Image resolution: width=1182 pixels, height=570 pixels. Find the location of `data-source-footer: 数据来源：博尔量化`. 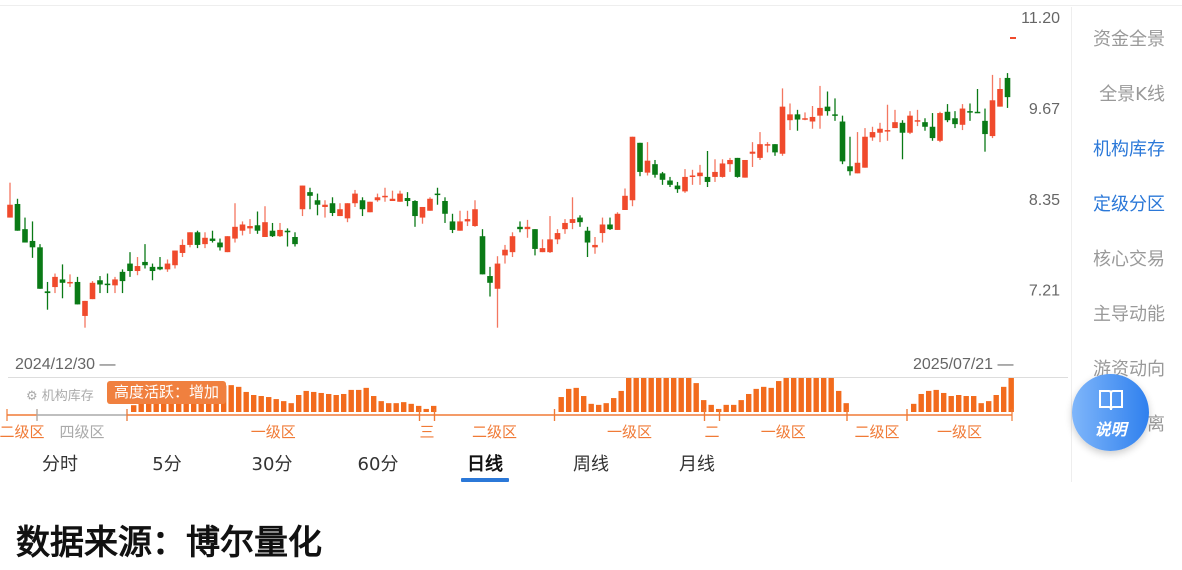

data-source-footer: 数据来源：博尔量化 is located at coordinates (169, 543).